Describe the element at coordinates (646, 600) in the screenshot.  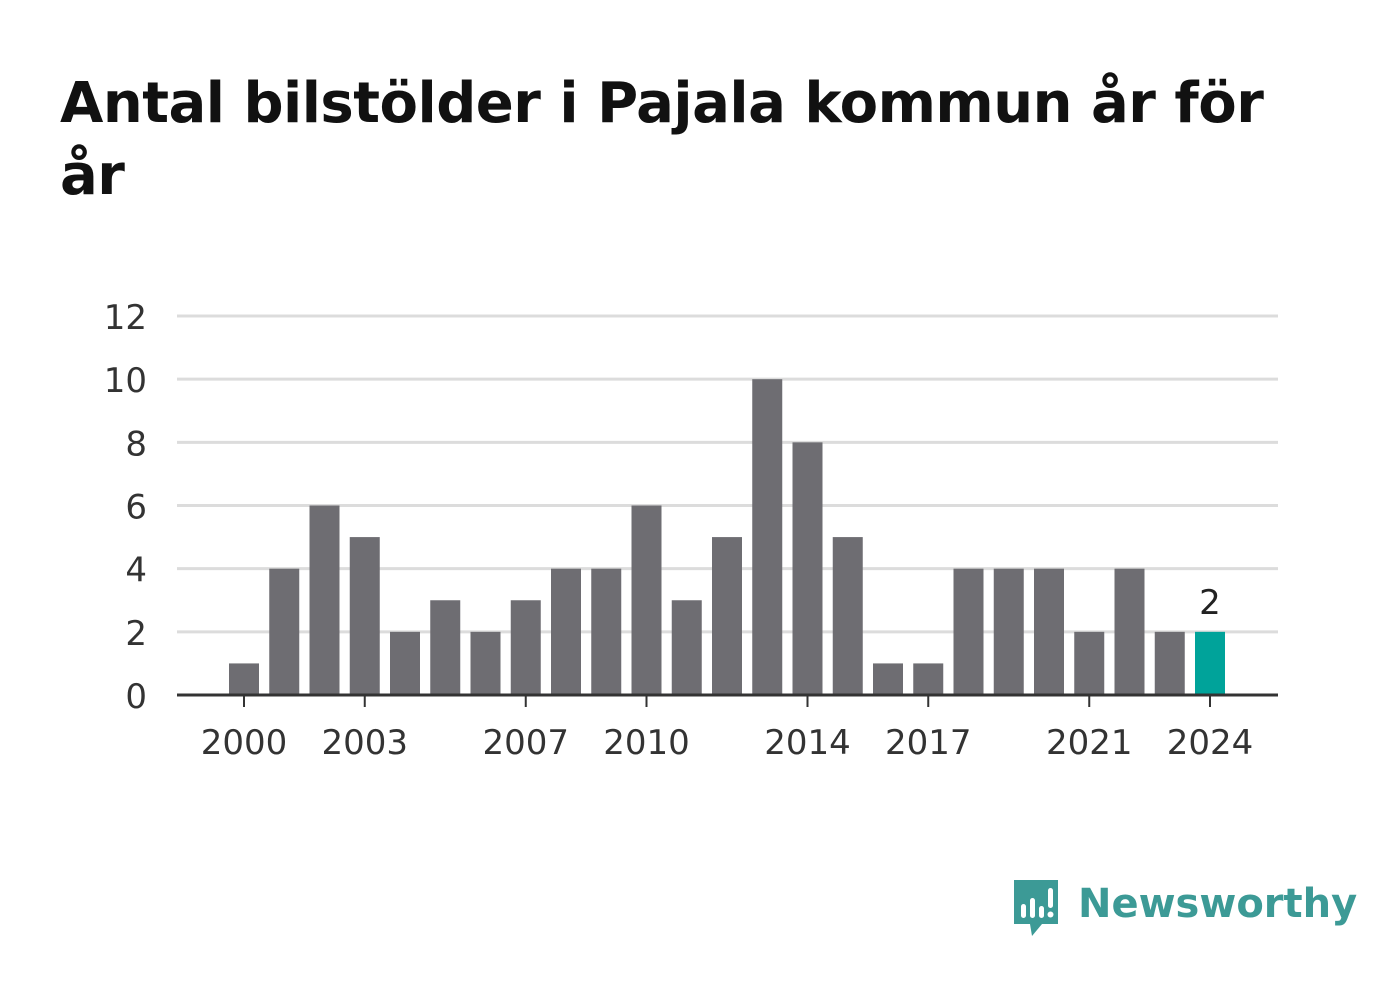
I see `bar-2010` at that location.